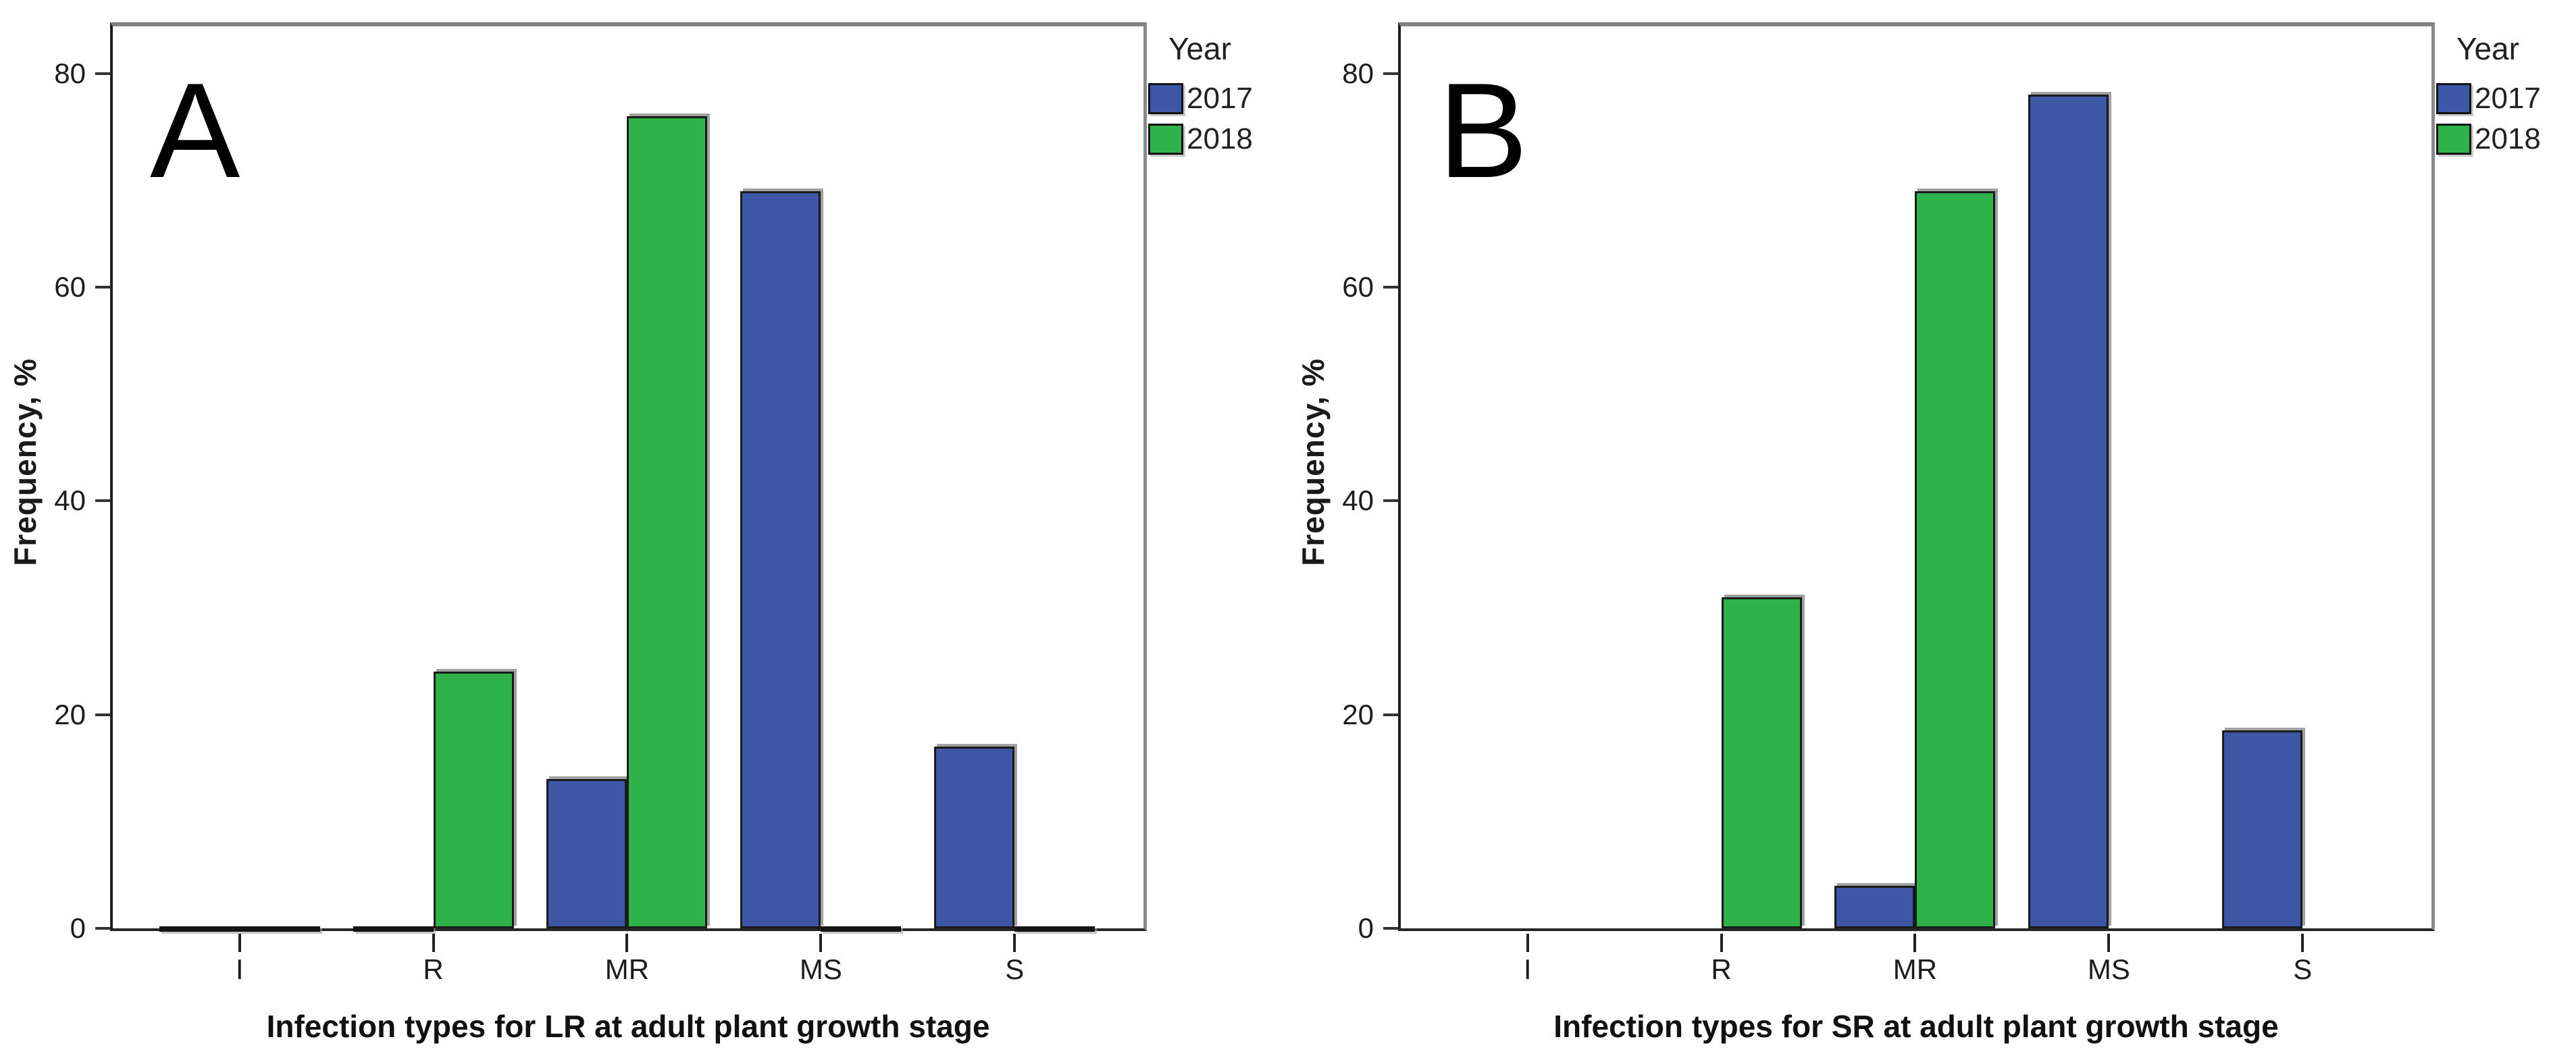 The image size is (2576, 1052). What do you see at coordinates (393, 929) in the screenshot?
I see `zero-bar-2017-R` at bounding box center [393, 929].